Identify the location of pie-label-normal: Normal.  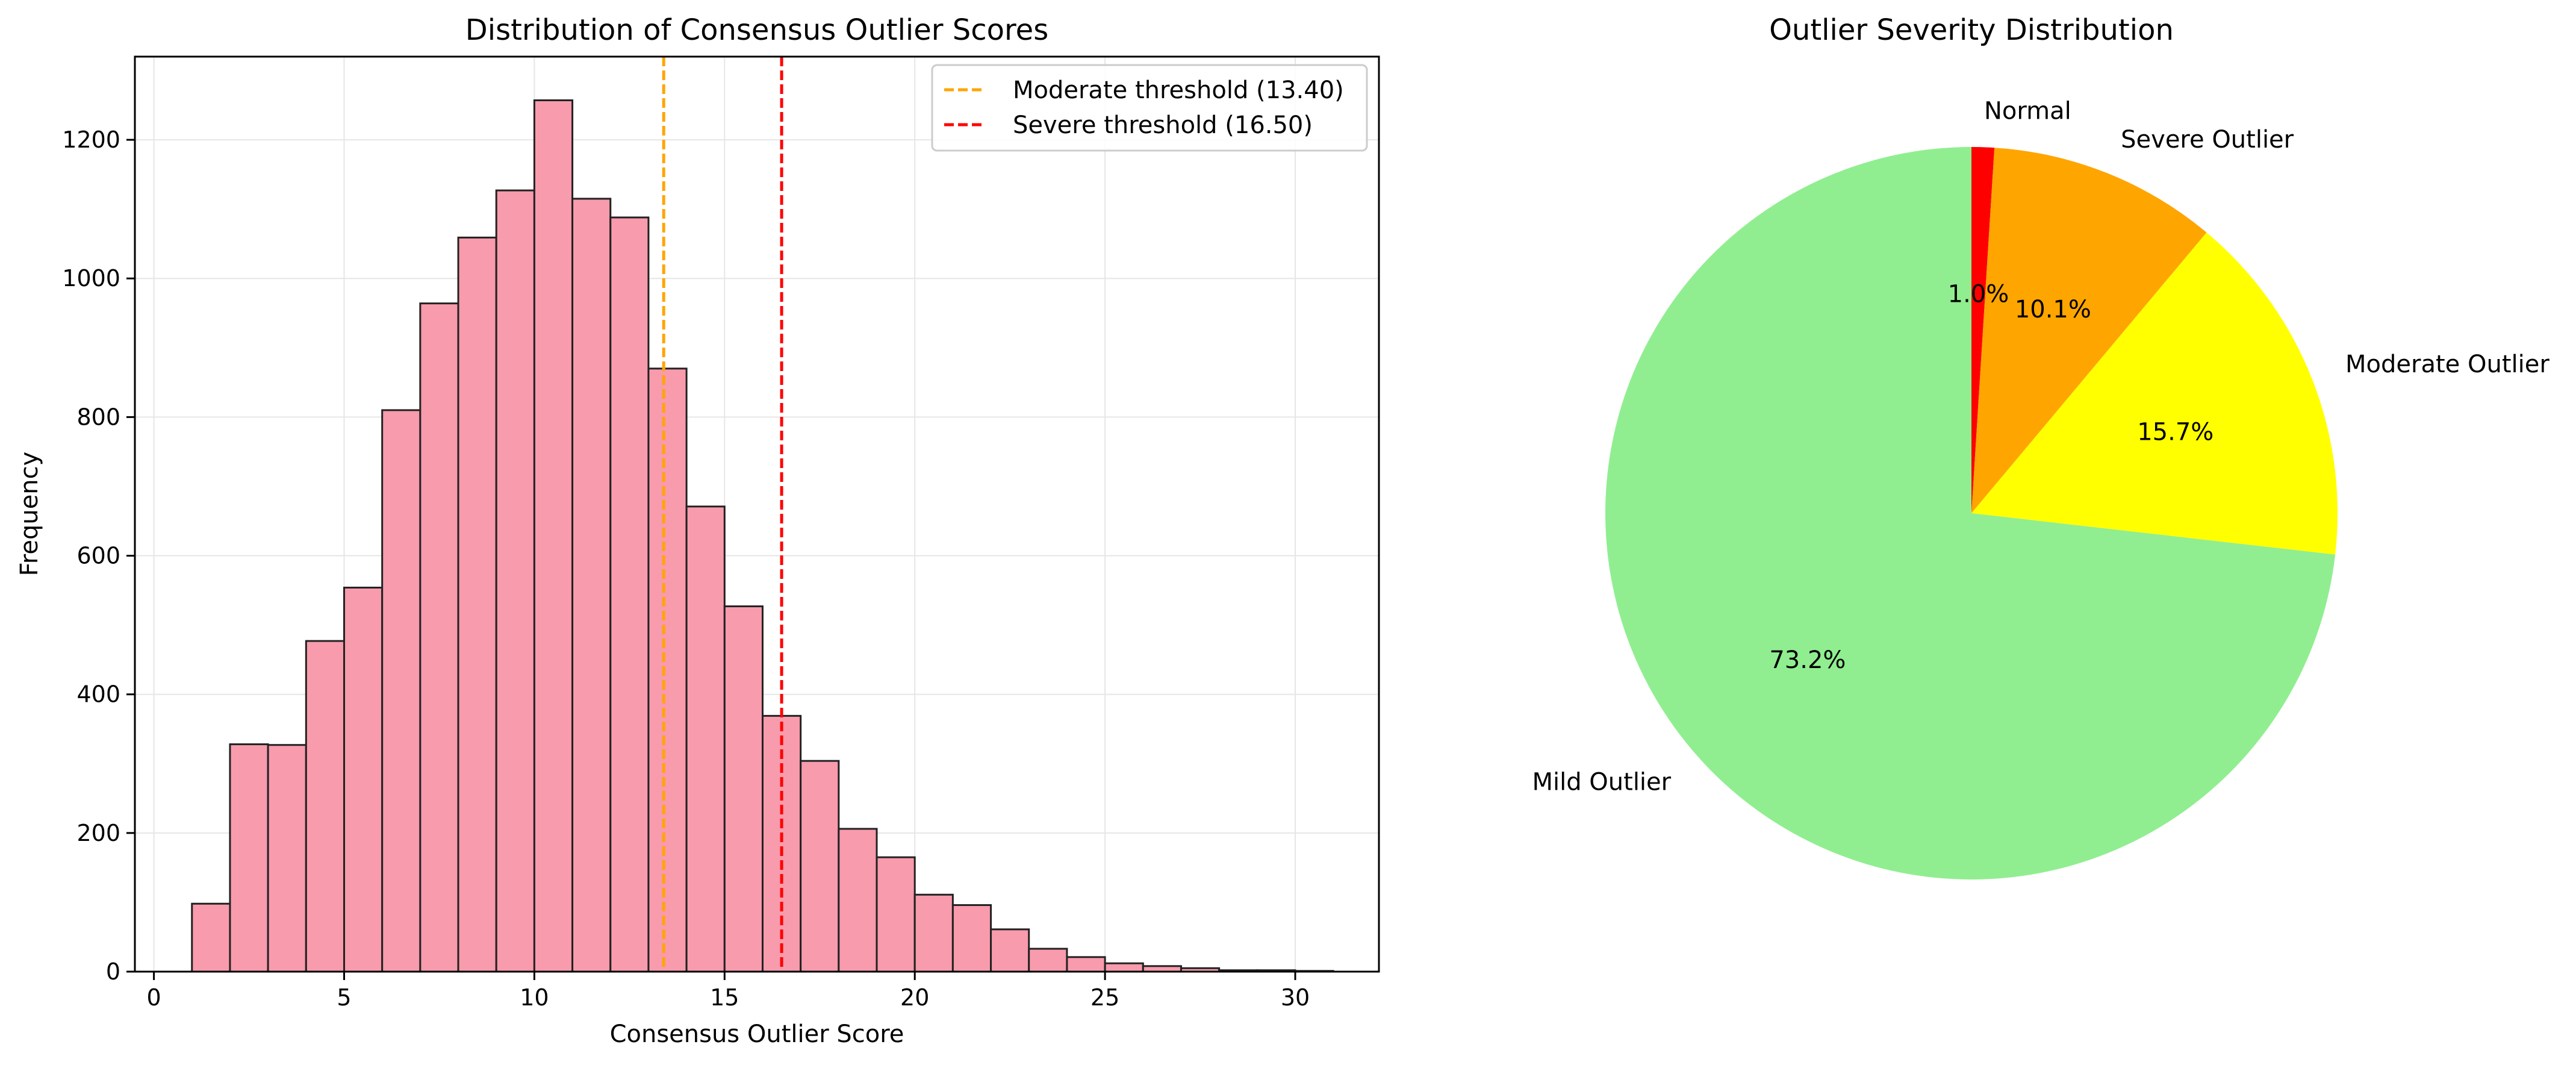
(2028, 111).